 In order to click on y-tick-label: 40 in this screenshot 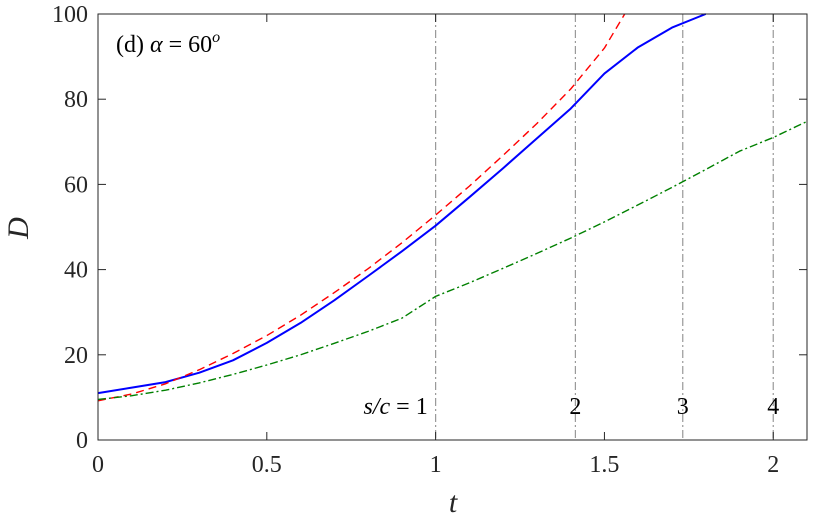, I will do `click(76, 271)`.